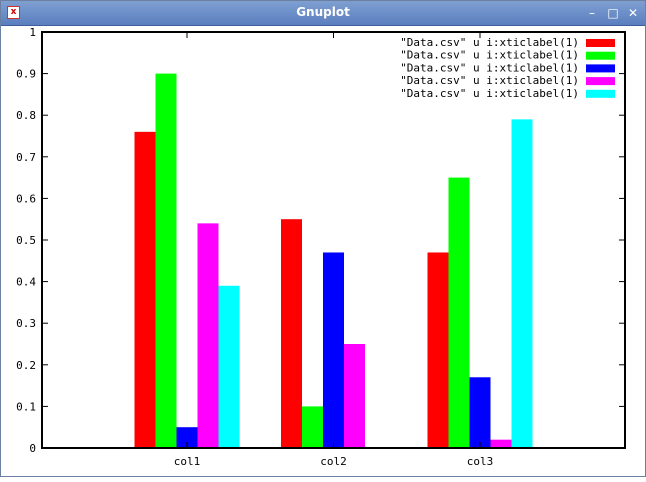  Describe the element at coordinates (613, 13) in the screenshot. I see `maximize-icon: □` at that location.